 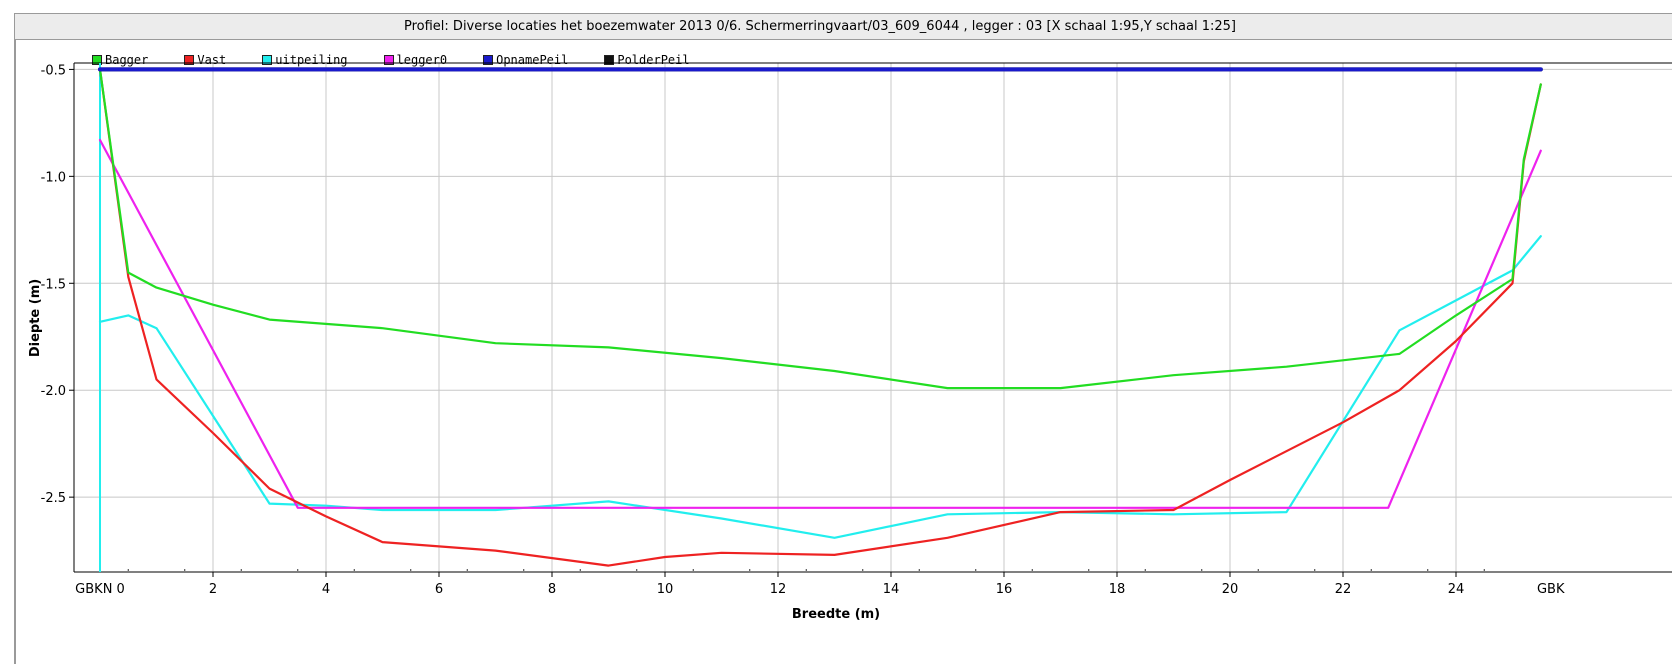 I want to click on x-tick-label: 24, so click(x=1456, y=589).